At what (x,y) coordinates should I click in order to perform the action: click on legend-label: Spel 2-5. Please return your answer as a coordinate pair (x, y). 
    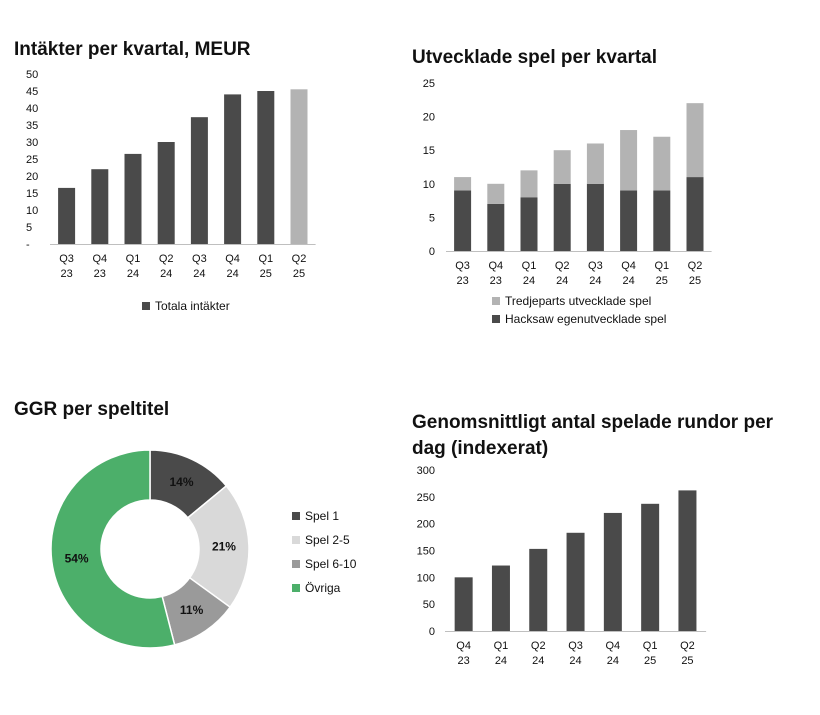
    Looking at the image, I should click on (327, 540).